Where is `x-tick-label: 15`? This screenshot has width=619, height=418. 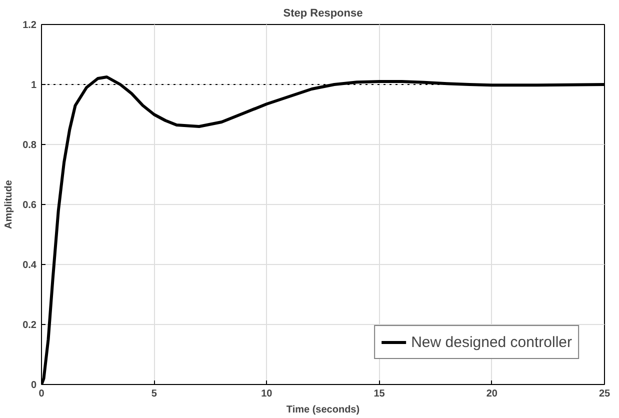
x-tick-label: 15 is located at coordinates (380, 394).